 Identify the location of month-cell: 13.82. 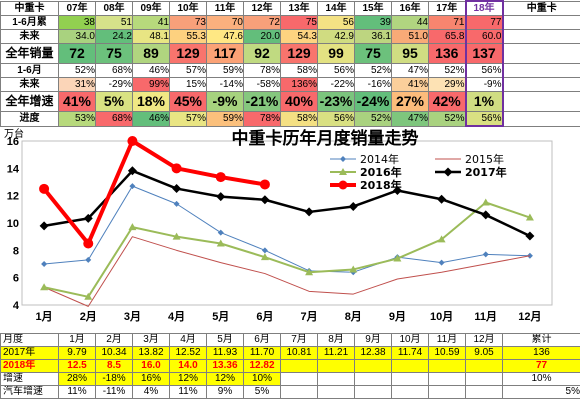
(151, 353).